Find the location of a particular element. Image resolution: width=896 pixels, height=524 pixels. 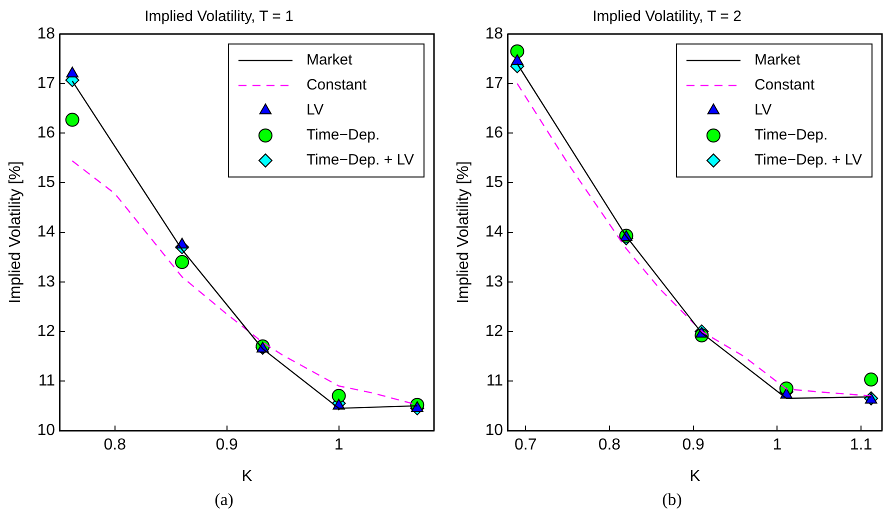

x-tick-label: 1.1 is located at coordinates (861, 445).